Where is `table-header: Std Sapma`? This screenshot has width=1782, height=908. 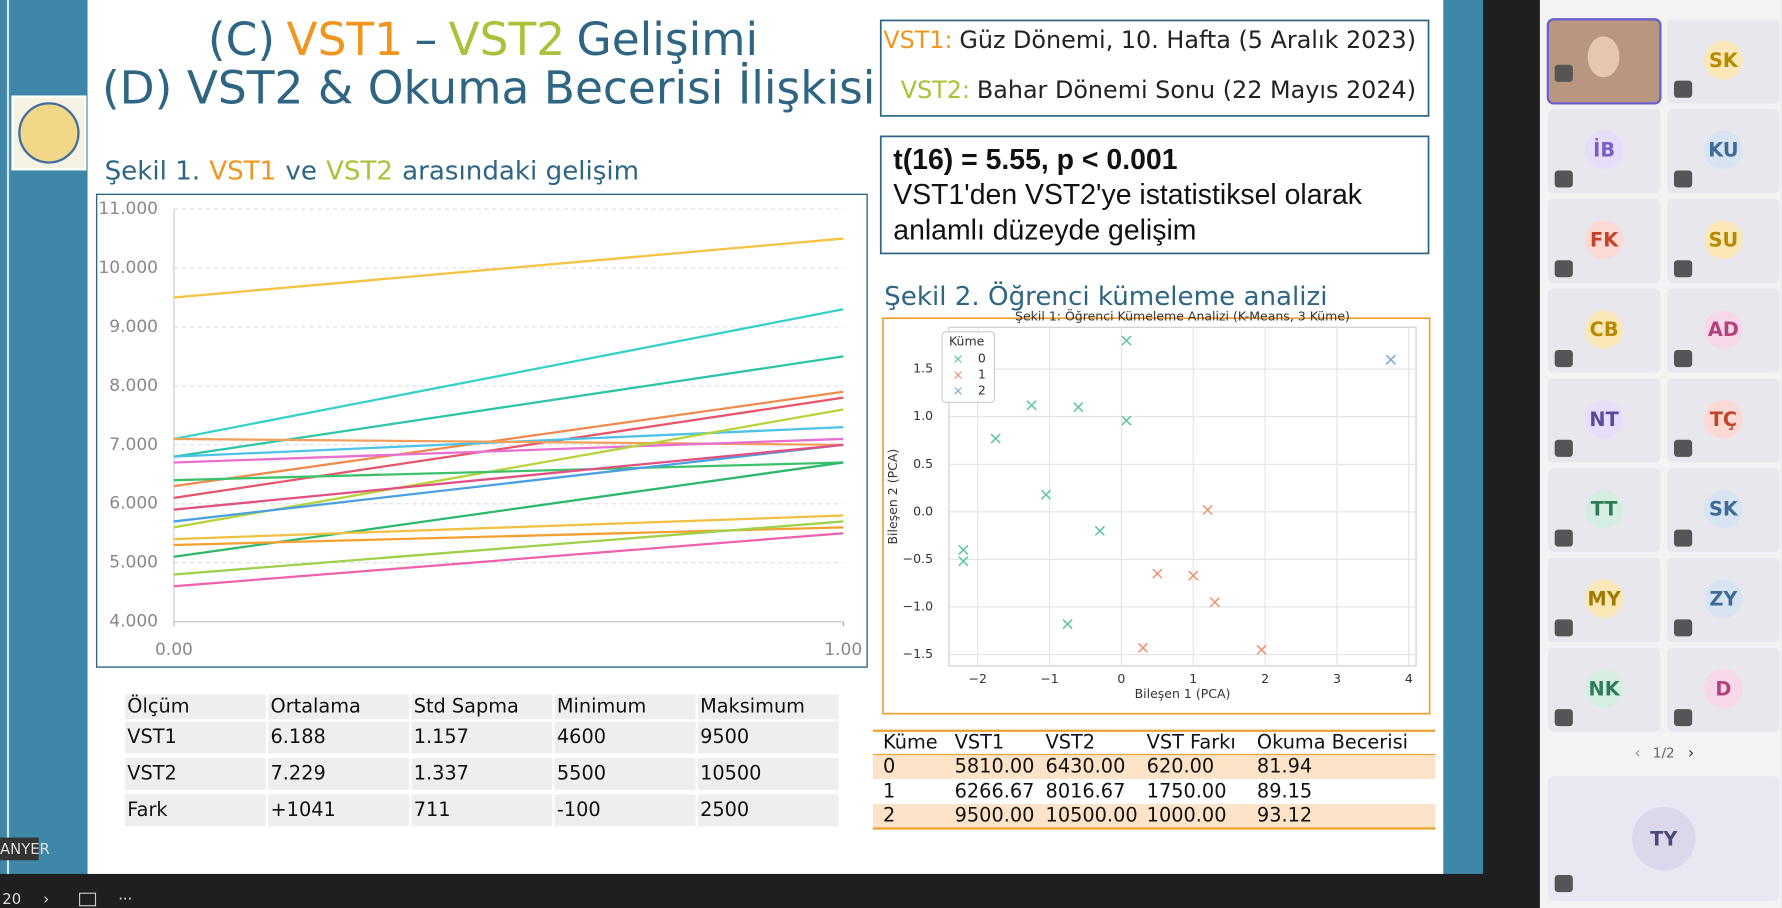 table-header: Std Sapma is located at coordinates (466, 705).